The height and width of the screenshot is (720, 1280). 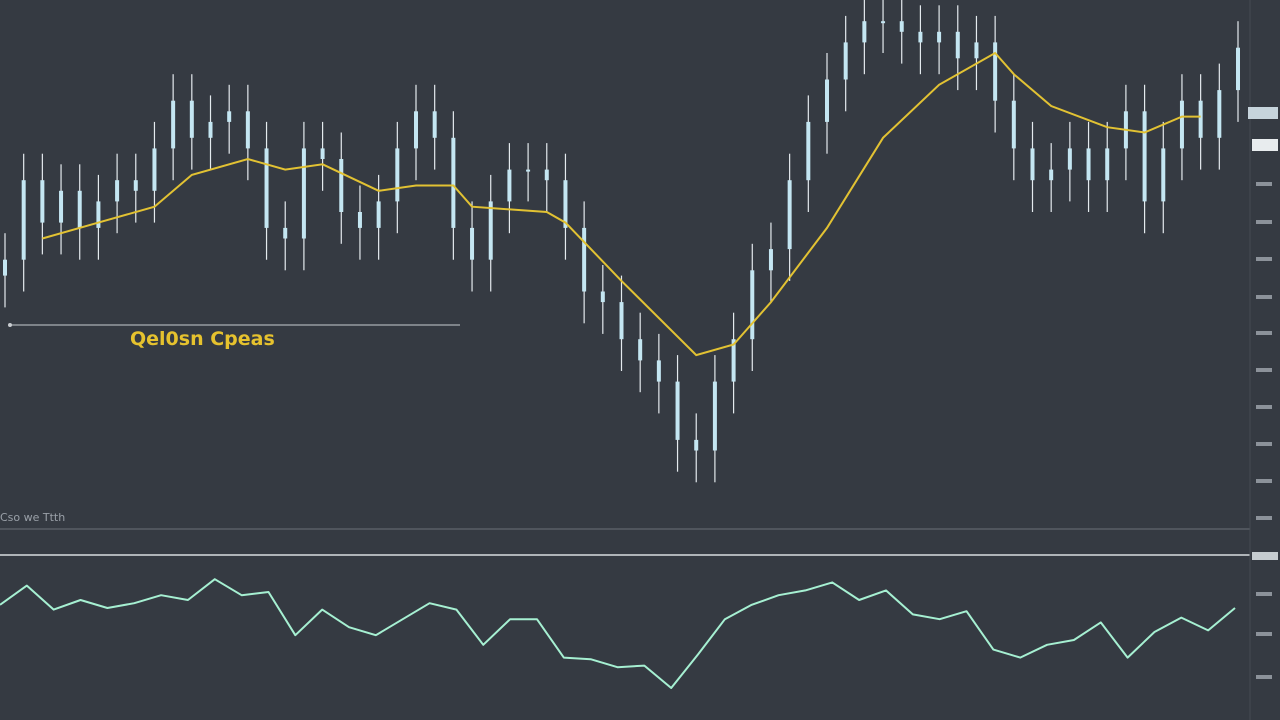 What do you see at coordinates (202, 339) in the screenshot?
I see `annotation-text: Qel0sn Cpeas` at bounding box center [202, 339].